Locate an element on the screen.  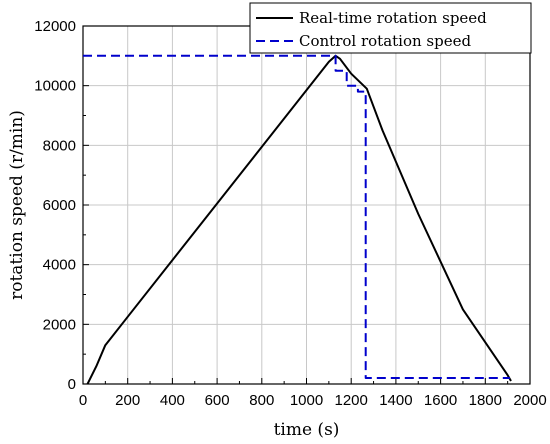
y-tick-label: 12000 is located at coordinates (55, 26).